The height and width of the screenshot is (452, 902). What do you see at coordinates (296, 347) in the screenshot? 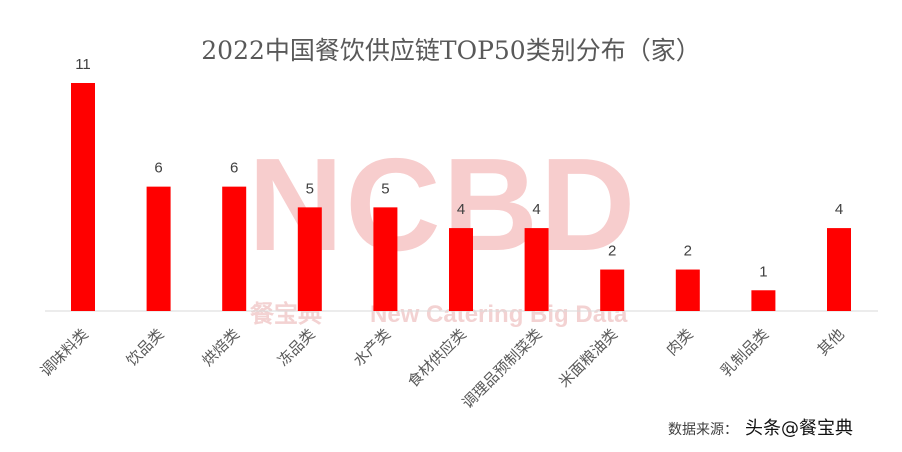
I see `category-label: 冻品类` at bounding box center [296, 347].